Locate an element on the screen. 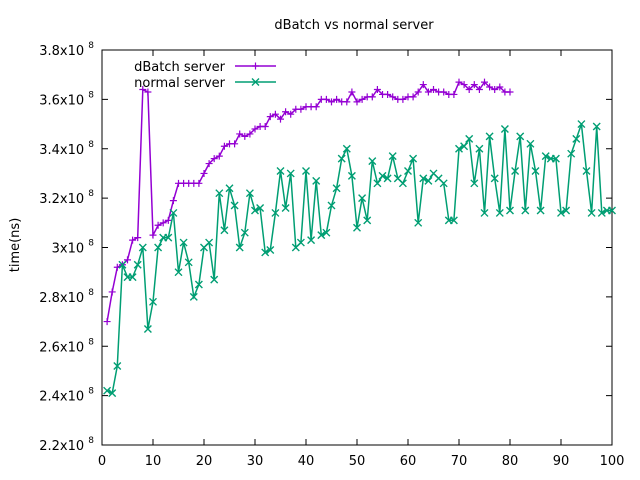  y-tick-label: 3x10 8 is located at coordinates (73, 248).